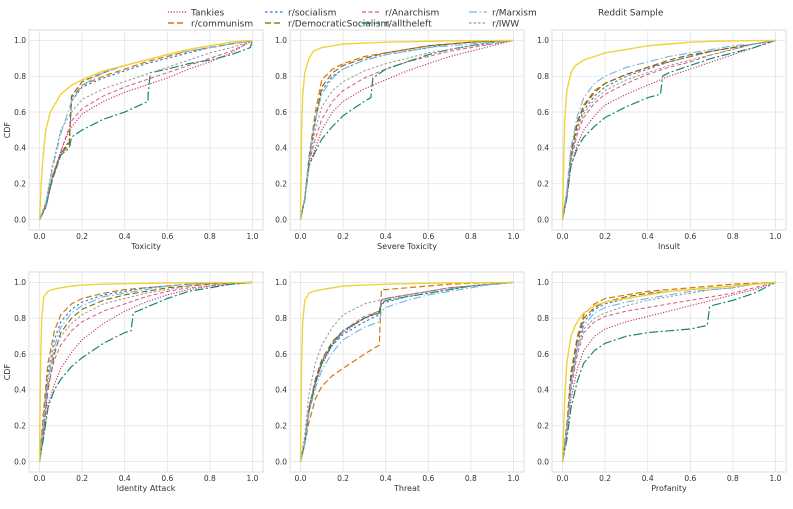 The width and height of the screenshot is (793, 509). What do you see at coordinates (20, 148) in the screenshot?
I see `ytick-0-2: 0.4` at bounding box center [20, 148].